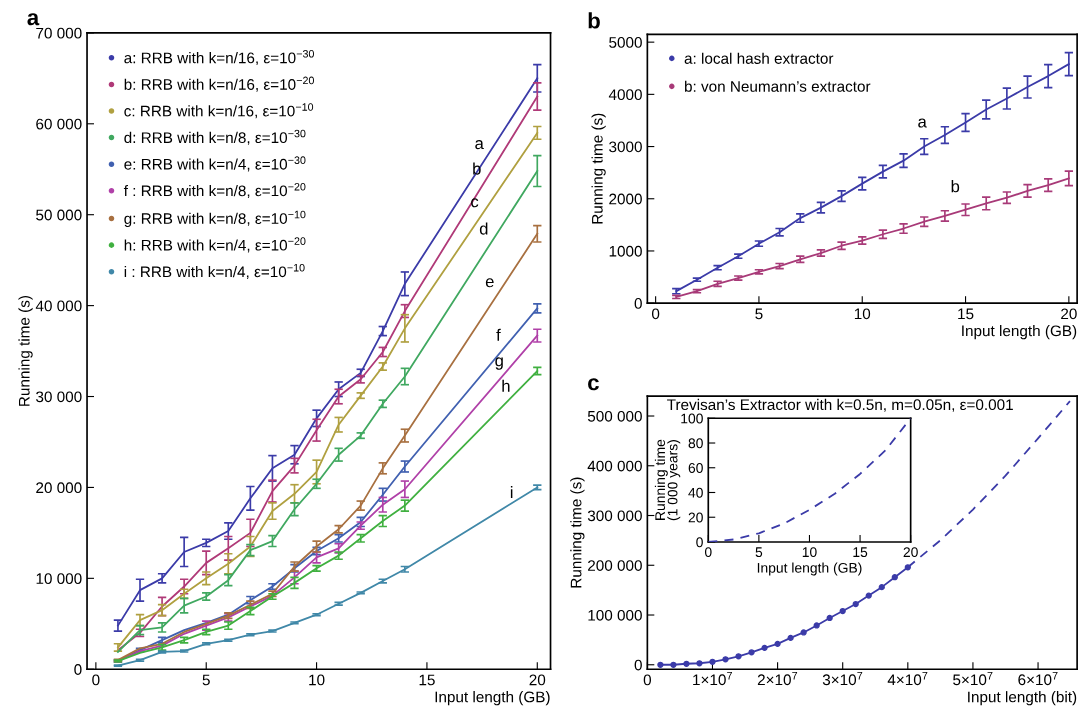  Describe the element at coordinates (625, 251) in the screenshot. I see `y-tick-label: 1000` at that location.